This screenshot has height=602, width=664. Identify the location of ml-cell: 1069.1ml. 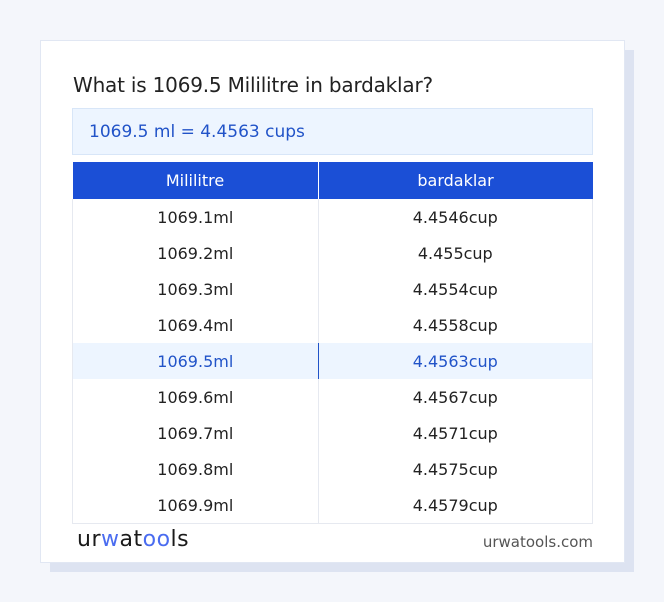
(195, 217).